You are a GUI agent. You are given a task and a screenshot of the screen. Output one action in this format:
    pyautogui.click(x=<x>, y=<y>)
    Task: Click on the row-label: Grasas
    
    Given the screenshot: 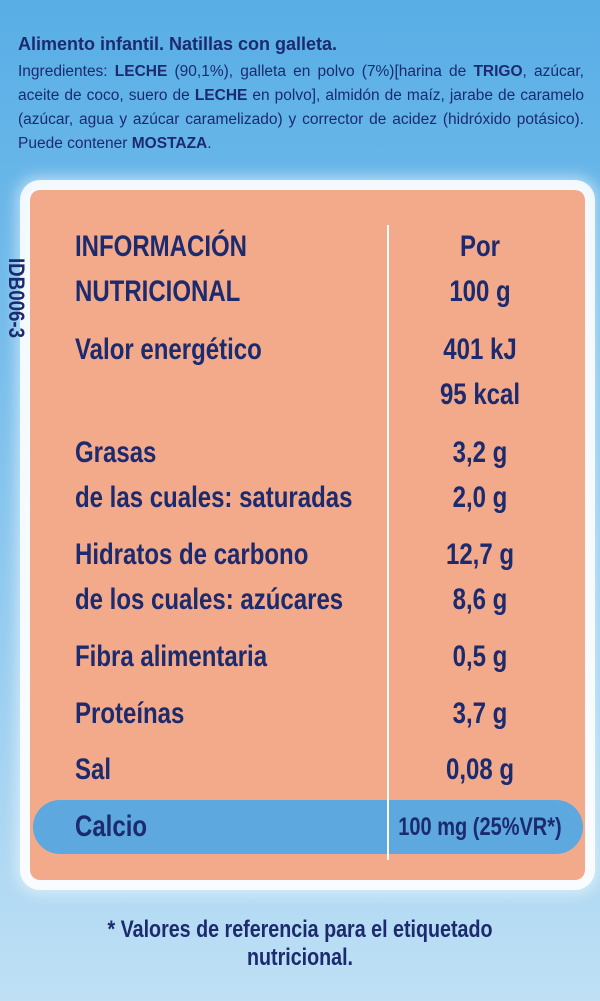 What is the action you would take?
    pyautogui.click(x=116, y=452)
    